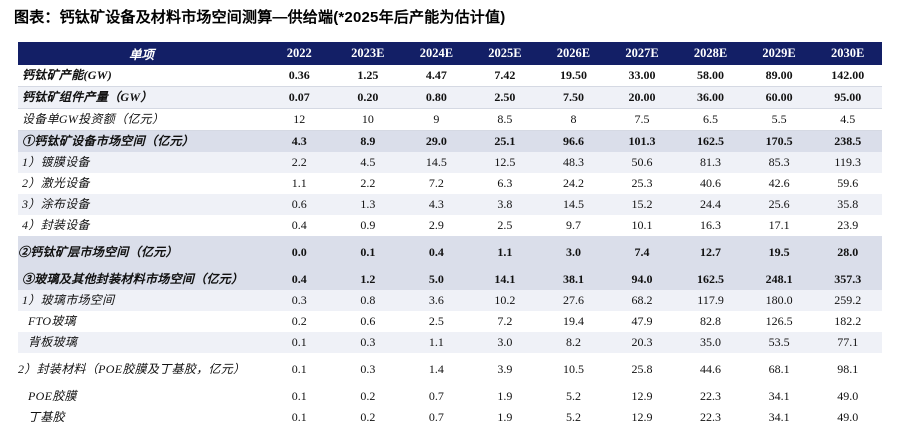 This screenshot has height=424, width=899. What do you see at coordinates (505, 53) in the screenshot?
I see `column-header-year: 2025E` at bounding box center [505, 53].